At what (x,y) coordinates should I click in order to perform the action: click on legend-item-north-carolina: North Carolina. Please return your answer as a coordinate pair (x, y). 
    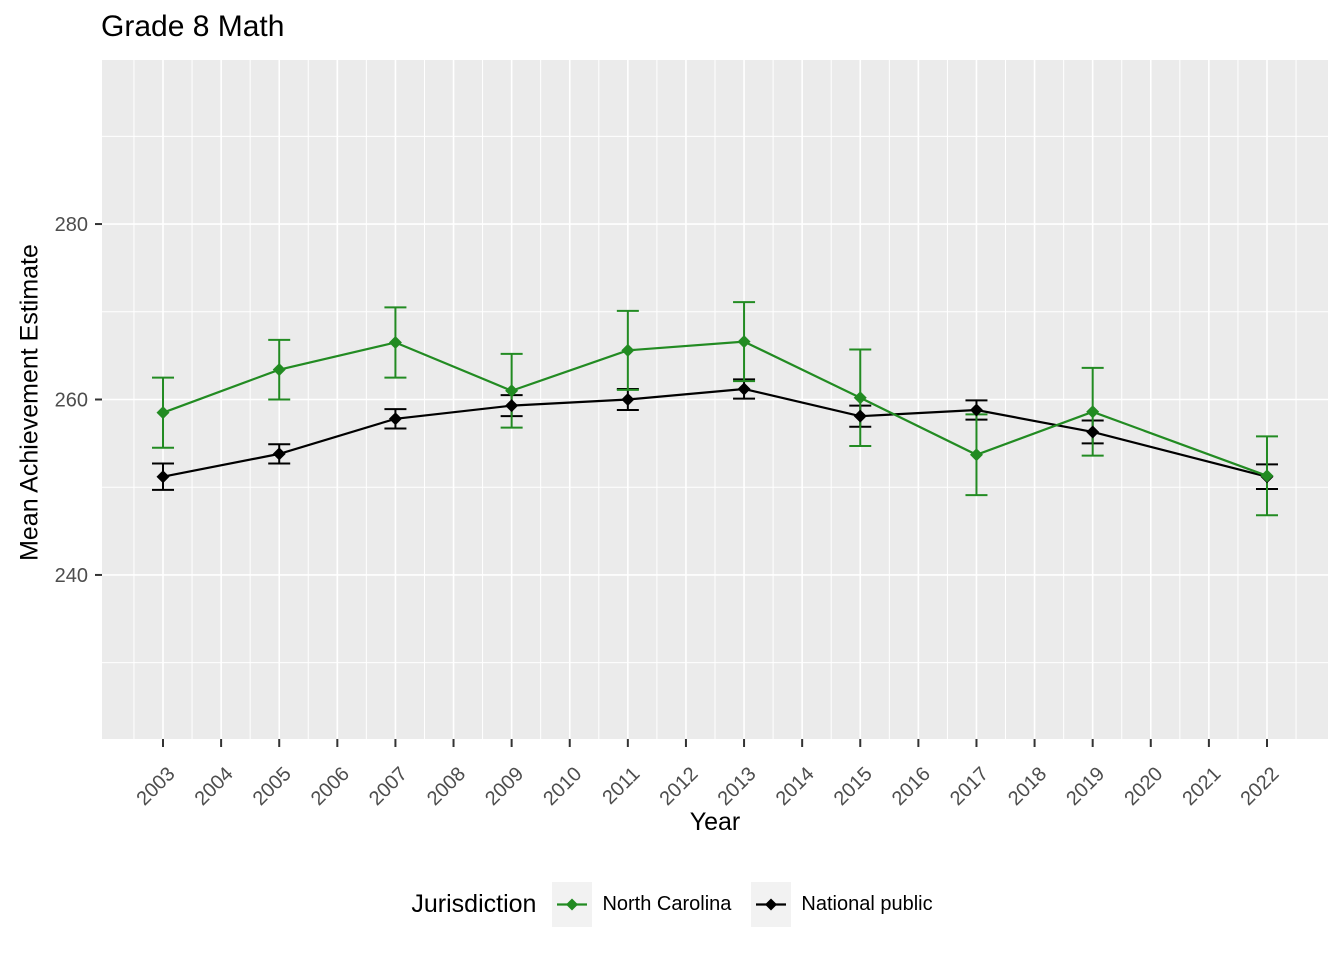
    Looking at the image, I should click on (641, 904).